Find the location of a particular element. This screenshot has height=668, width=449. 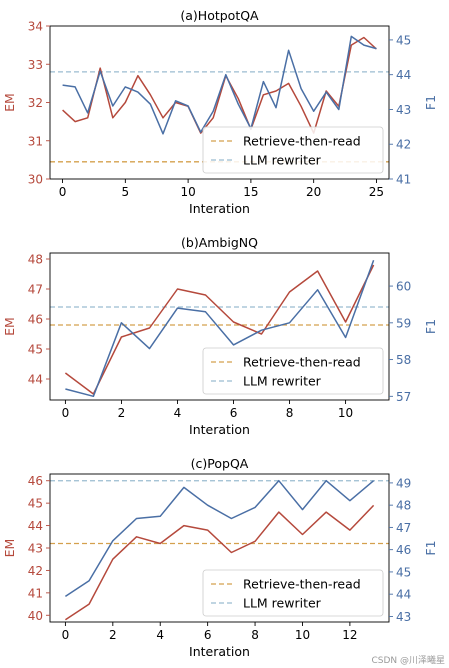

y-left-tick-label: 30 is located at coordinates (35, 180).